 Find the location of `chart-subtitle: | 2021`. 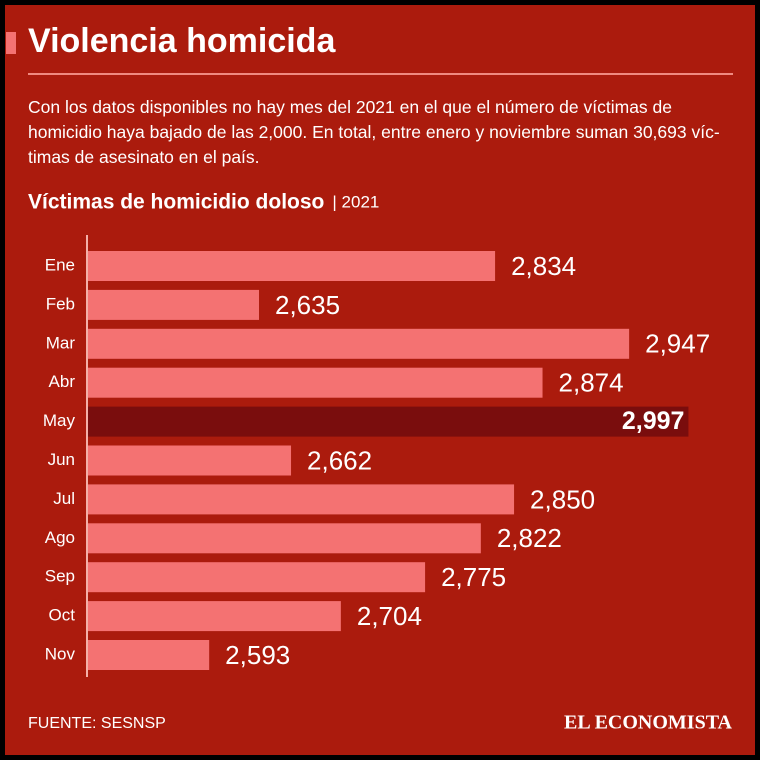

chart-subtitle: | 2021 is located at coordinates (355, 201).